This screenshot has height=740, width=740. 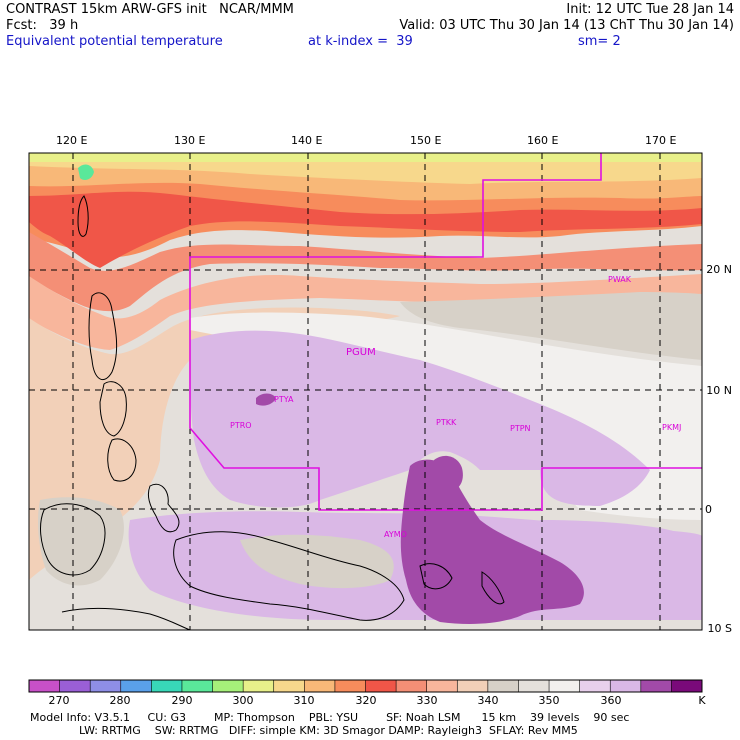 I want to click on station-aymo: AYMO, so click(x=395, y=534).